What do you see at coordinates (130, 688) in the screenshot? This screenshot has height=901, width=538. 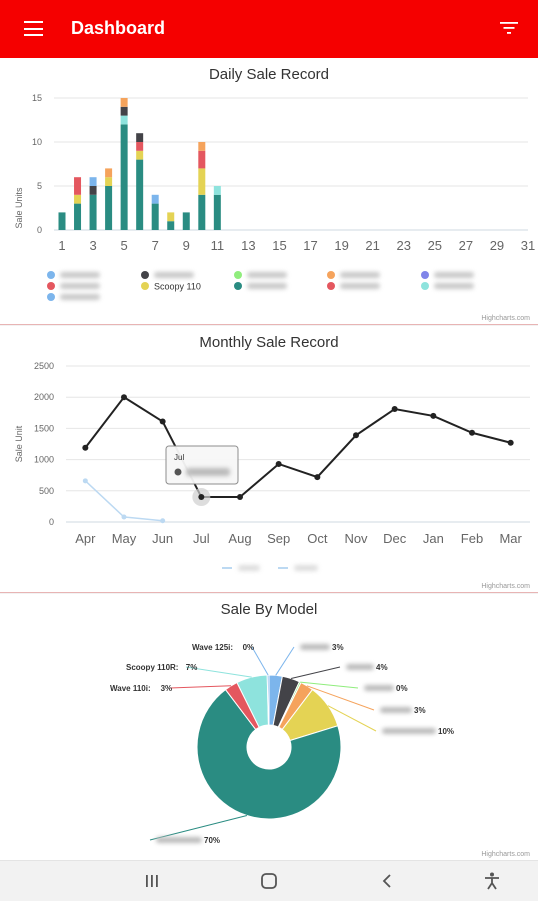 I see `slice-label-name: Wave 110i:` at bounding box center [130, 688].